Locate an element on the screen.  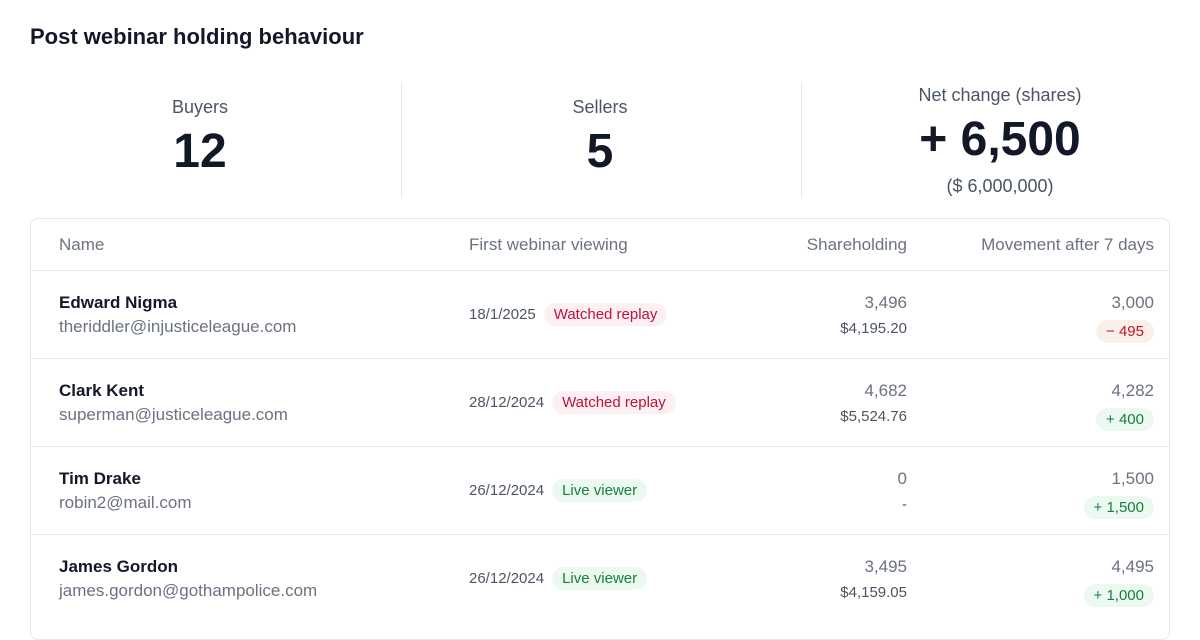
stat-note: ($ 6,000,000) is located at coordinates (1000, 186).